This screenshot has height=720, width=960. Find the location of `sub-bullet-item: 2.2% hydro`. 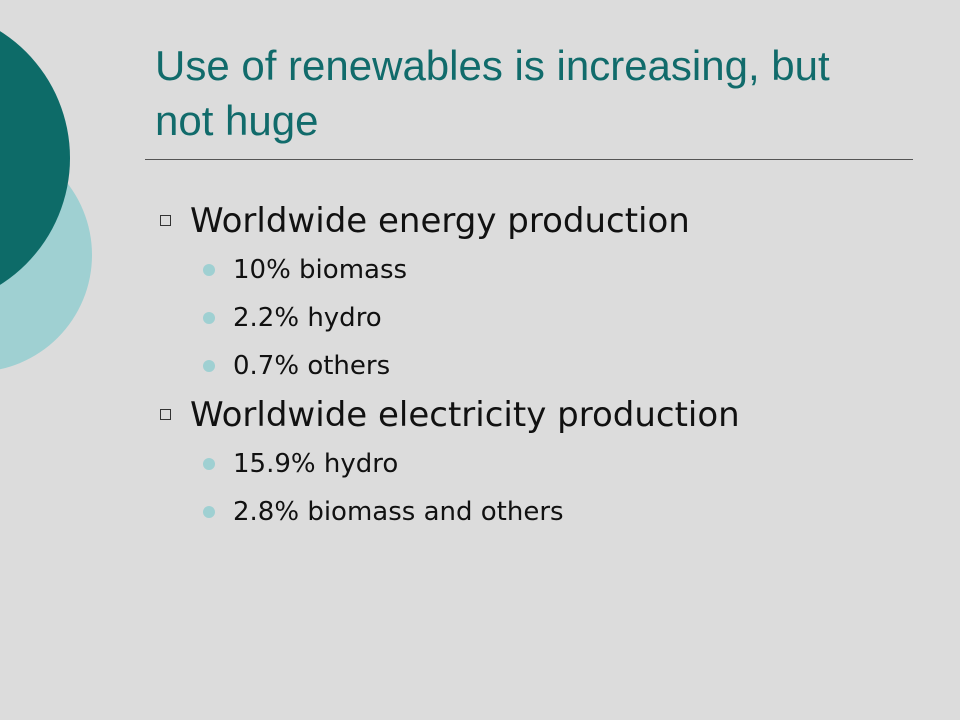

sub-bullet-item: 2.2% hydro is located at coordinates (370, 318).